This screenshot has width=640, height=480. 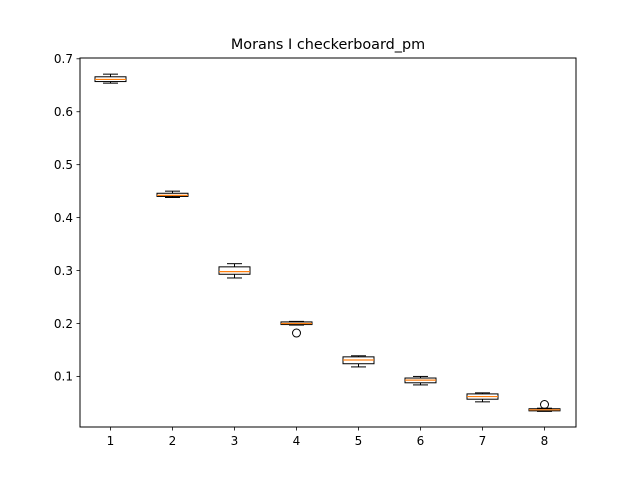 What do you see at coordinates (63, 377) in the screenshot?
I see `y-tick-label: 0.1` at bounding box center [63, 377].